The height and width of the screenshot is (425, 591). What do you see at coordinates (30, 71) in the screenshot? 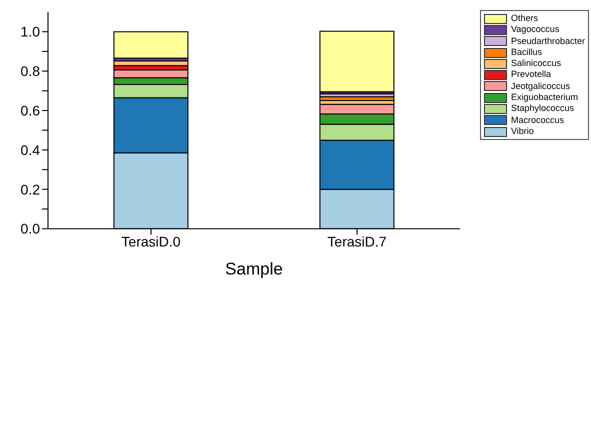
I see `y-tick-label: 0.8` at bounding box center [30, 71].